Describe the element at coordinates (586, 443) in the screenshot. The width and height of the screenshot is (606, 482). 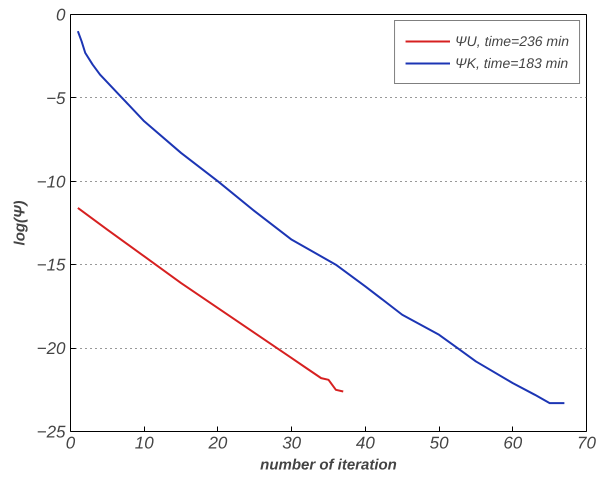
I see `x-tick-label: 70` at that location.